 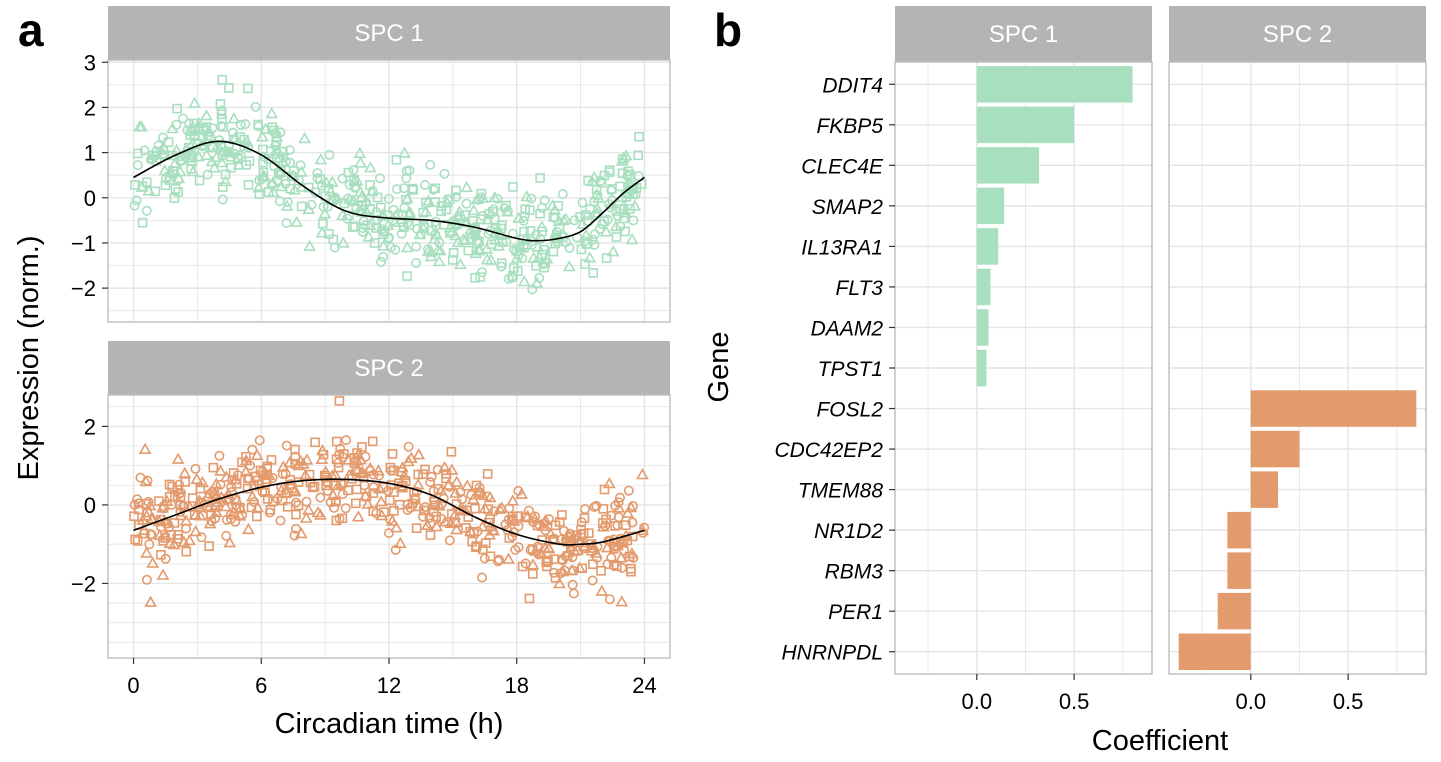 What do you see at coordinates (516, 685) in the screenshot?
I see `x-tick-label: 18` at bounding box center [516, 685].